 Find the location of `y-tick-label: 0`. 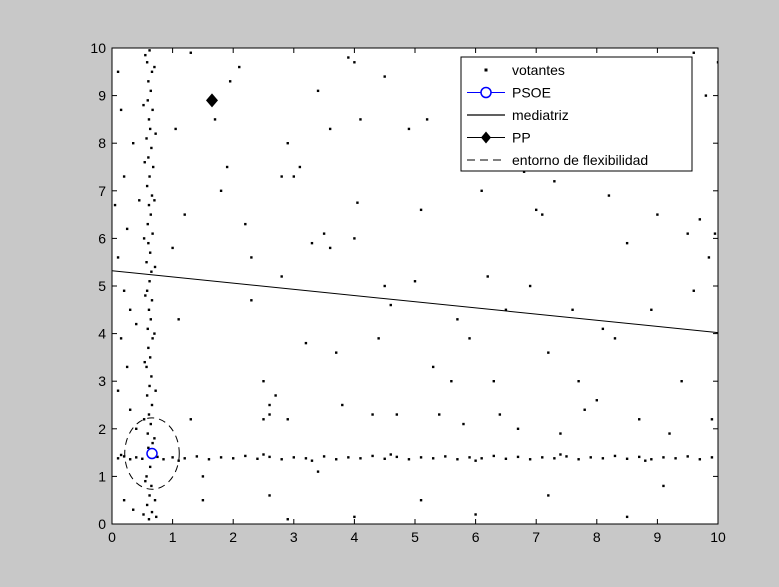

y-tick-label: 0 is located at coordinates (102, 524).